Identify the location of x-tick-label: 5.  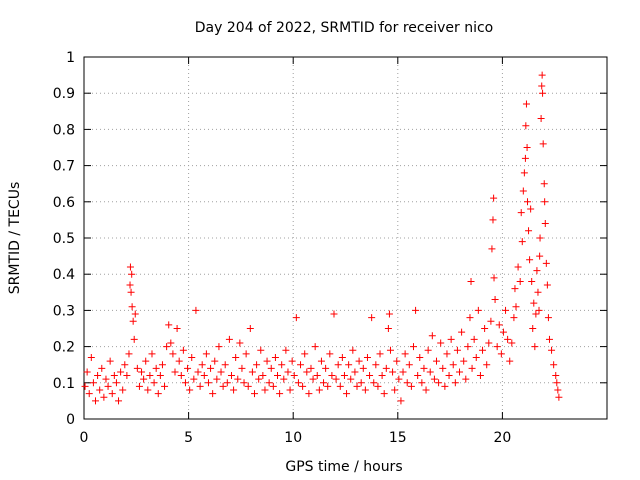
(188, 438).